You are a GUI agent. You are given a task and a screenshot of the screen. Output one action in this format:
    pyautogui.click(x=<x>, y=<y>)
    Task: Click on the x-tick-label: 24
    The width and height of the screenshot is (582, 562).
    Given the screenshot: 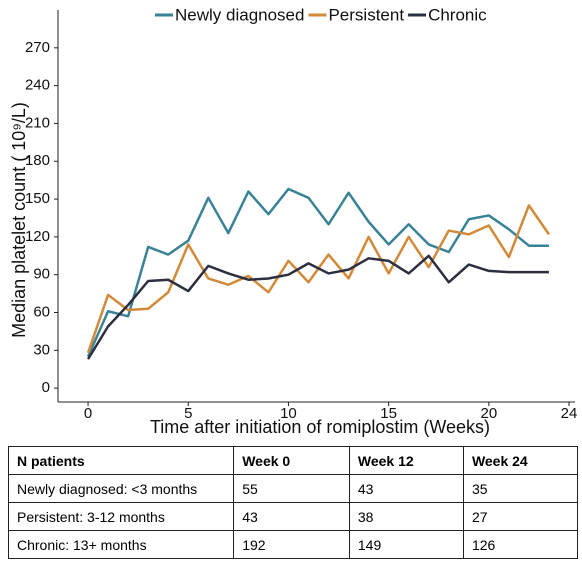 What is the action you would take?
    pyautogui.click(x=569, y=413)
    